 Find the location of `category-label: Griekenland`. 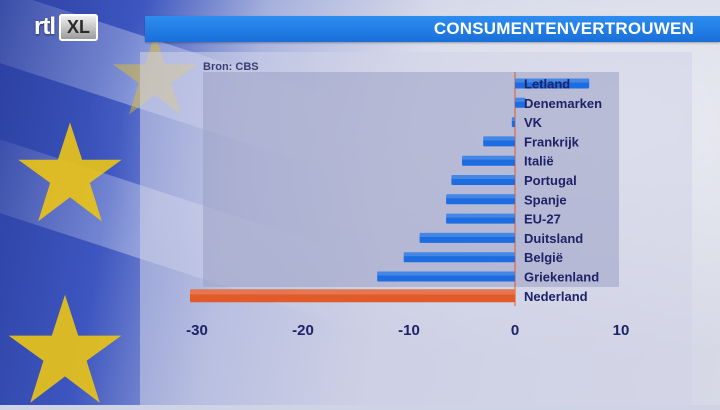

category-label: Griekenland is located at coordinates (561, 277).